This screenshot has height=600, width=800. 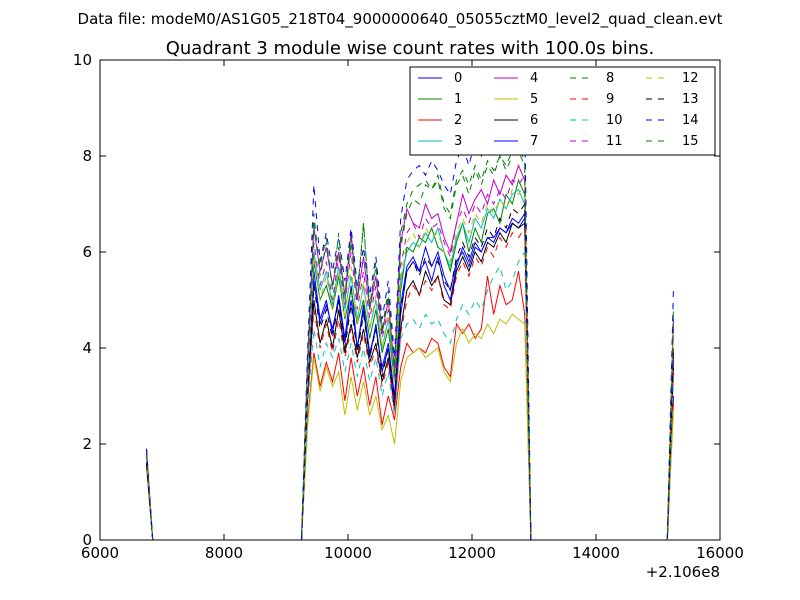 I want to click on legend-label-13: 13, so click(x=690, y=99).